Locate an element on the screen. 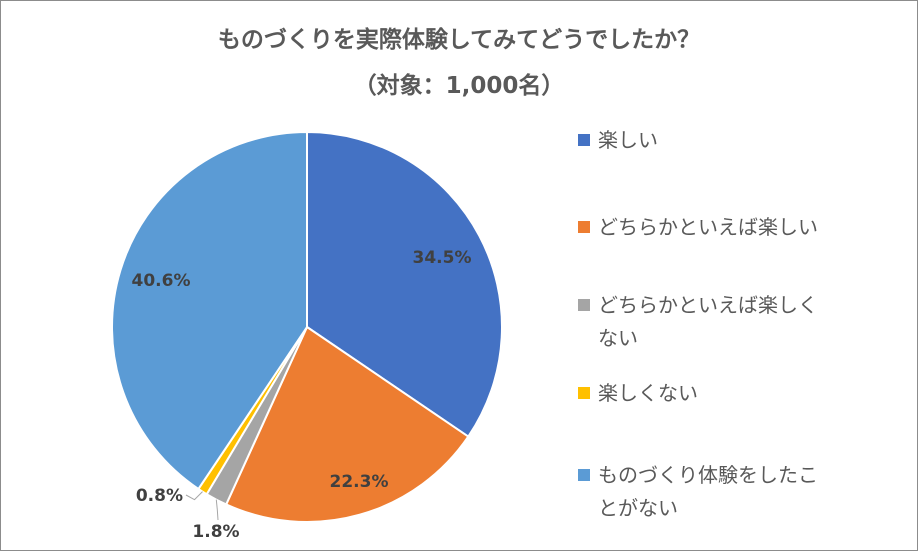  data-label: 22.3% is located at coordinates (359, 482).